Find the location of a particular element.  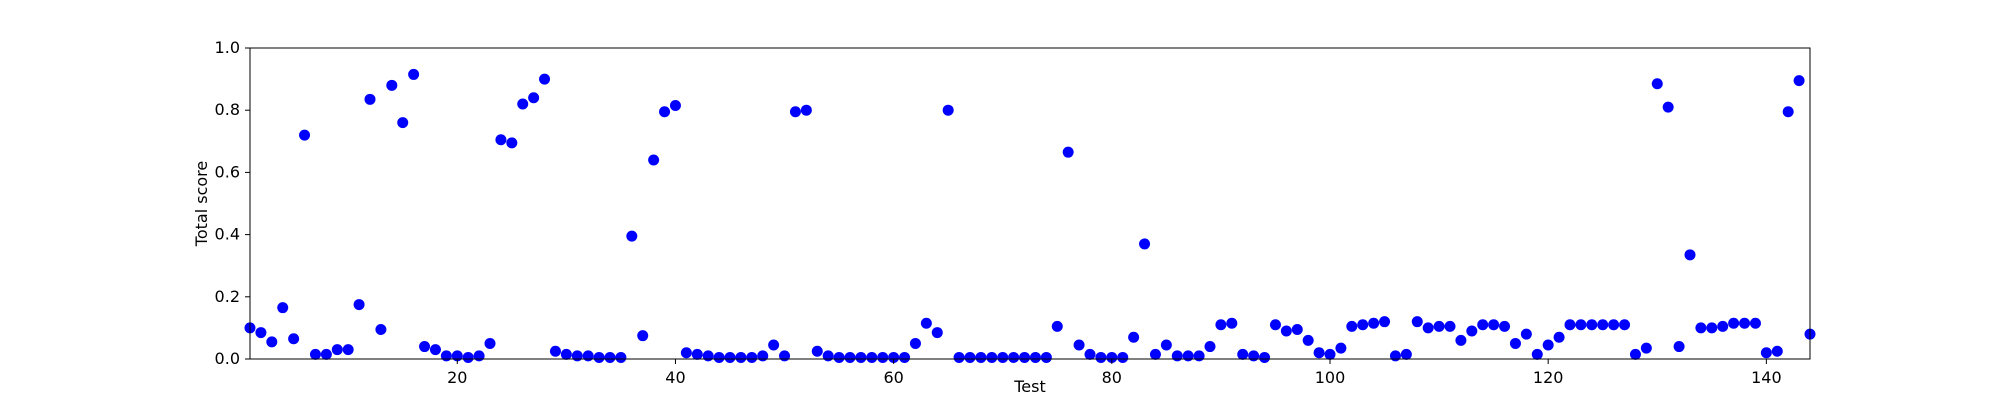

x-tick-label: 140 is located at coordinates (1766, 377).